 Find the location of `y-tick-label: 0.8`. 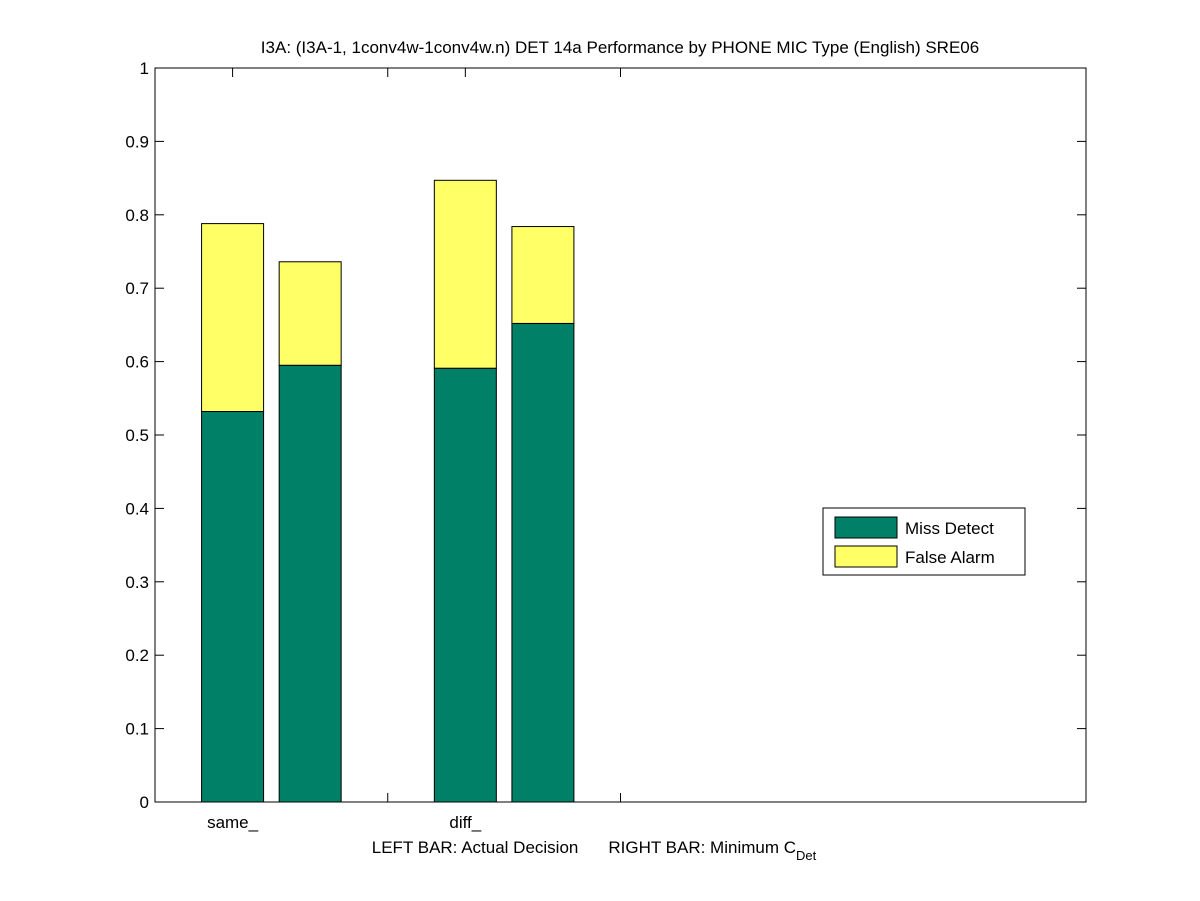

y-tick-label: 0.8 is located at coordinates (137, 215).